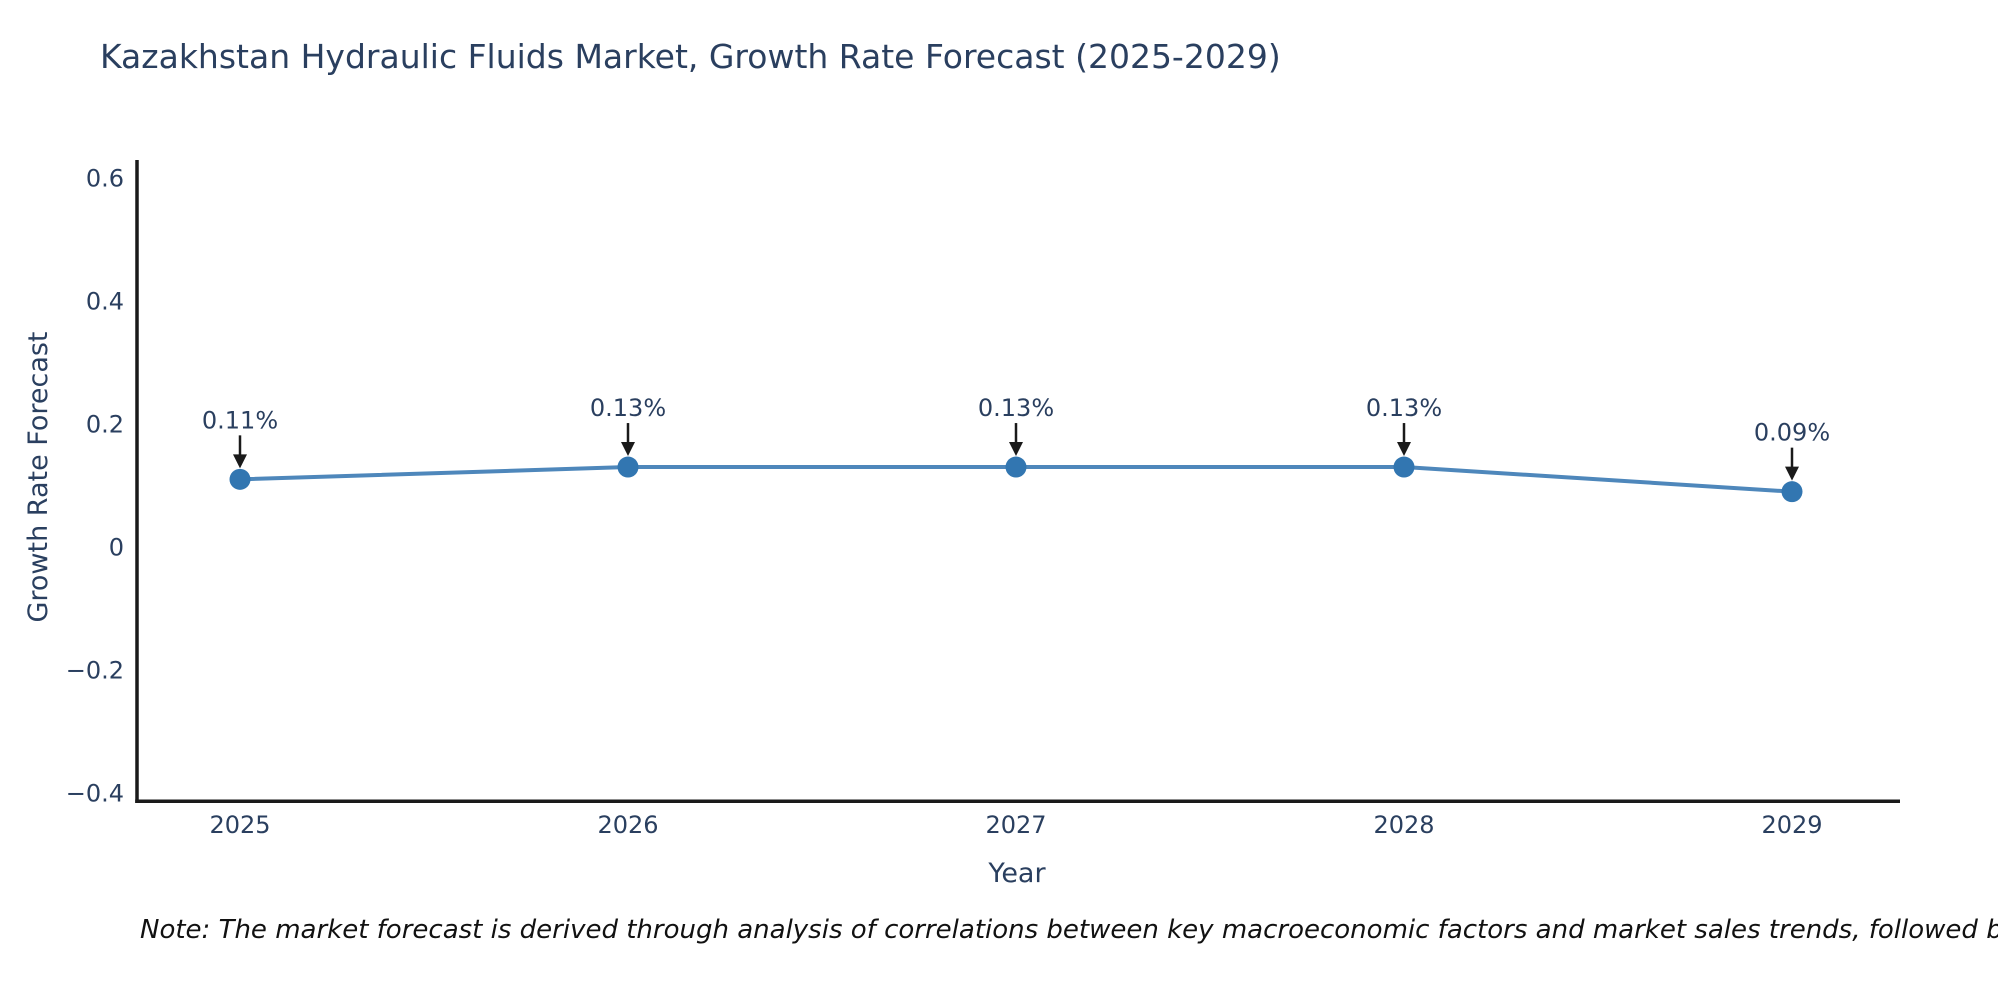  What do you see at coordinates (1792, 433) in the screenshot?
I see `point-value-label: 0.09%` at bounding box center [1792, 433].